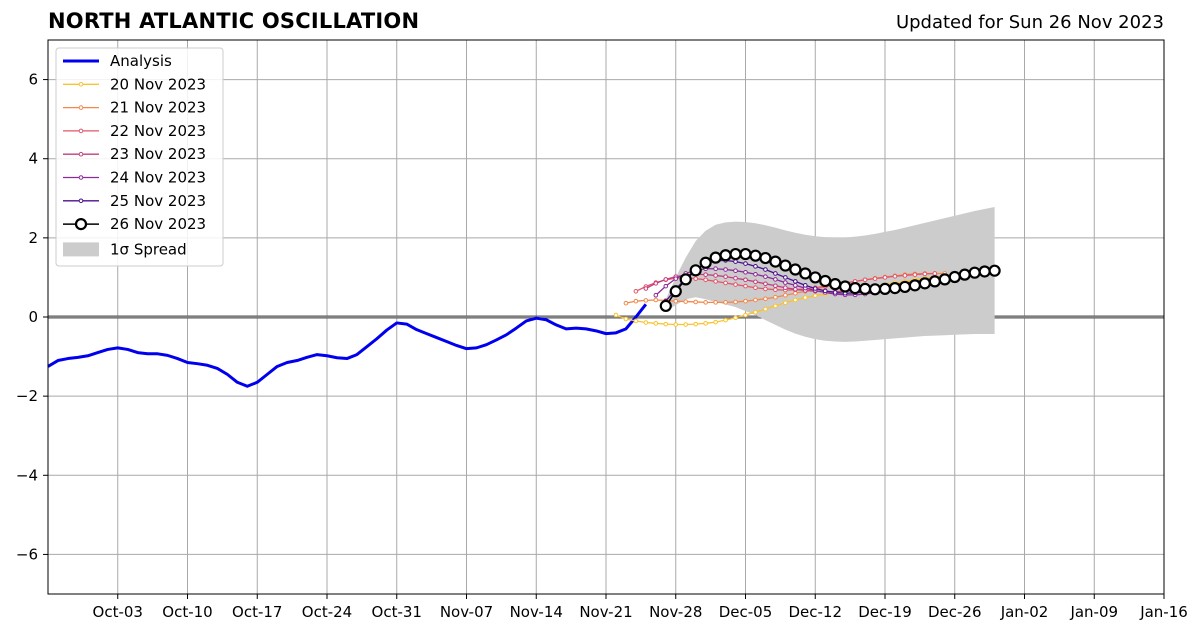 Image resolution: width=1202 pixels, height=633 pixels. Describe the element at coordinates (33, 317) in the screenshot. I see `y-tick-label: 0` at that location.